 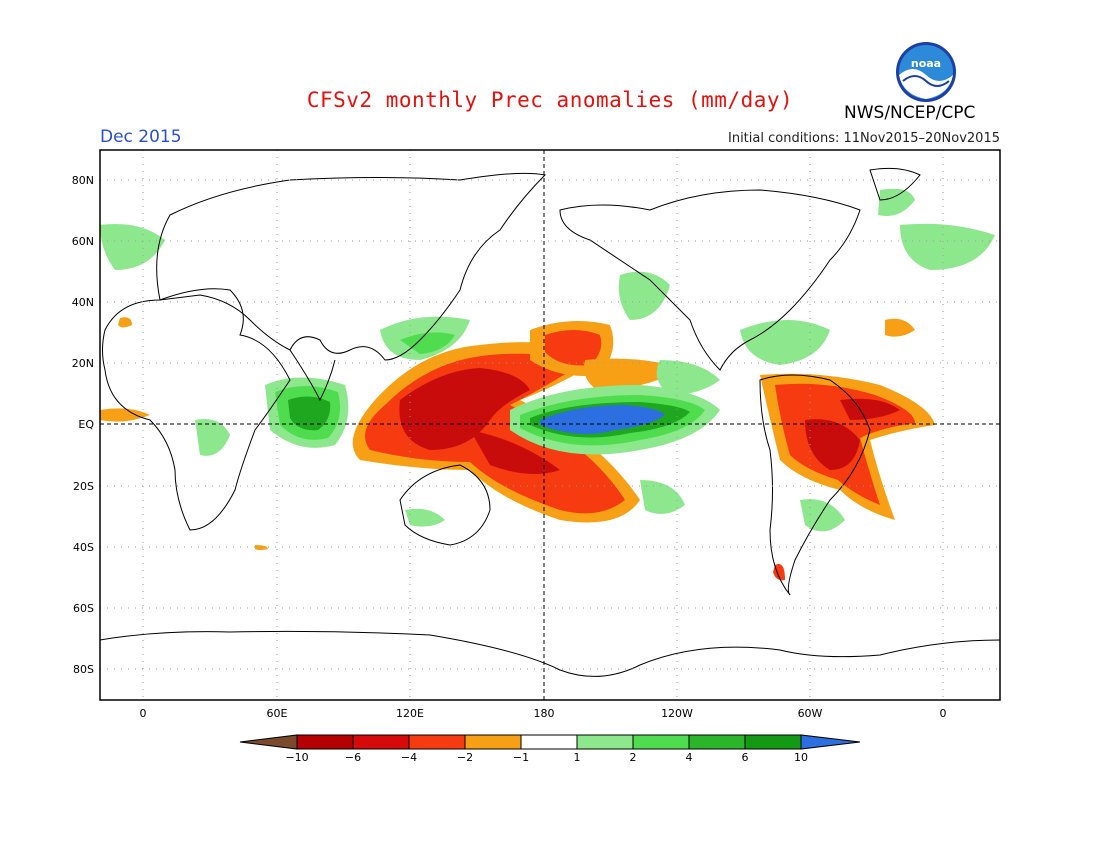 I want to click on lon-label: 120W, so click(x=677, y=713).